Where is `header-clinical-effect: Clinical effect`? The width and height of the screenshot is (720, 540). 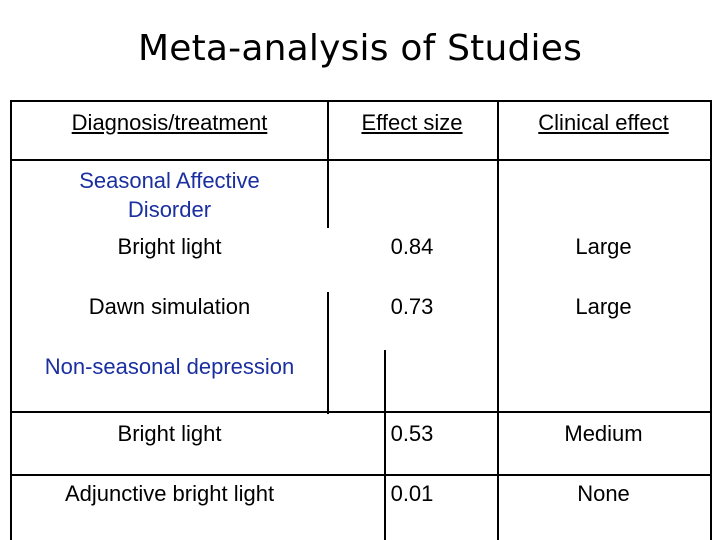
header-clinical-effect: Clinical effect is located at coordinates (603, 122).